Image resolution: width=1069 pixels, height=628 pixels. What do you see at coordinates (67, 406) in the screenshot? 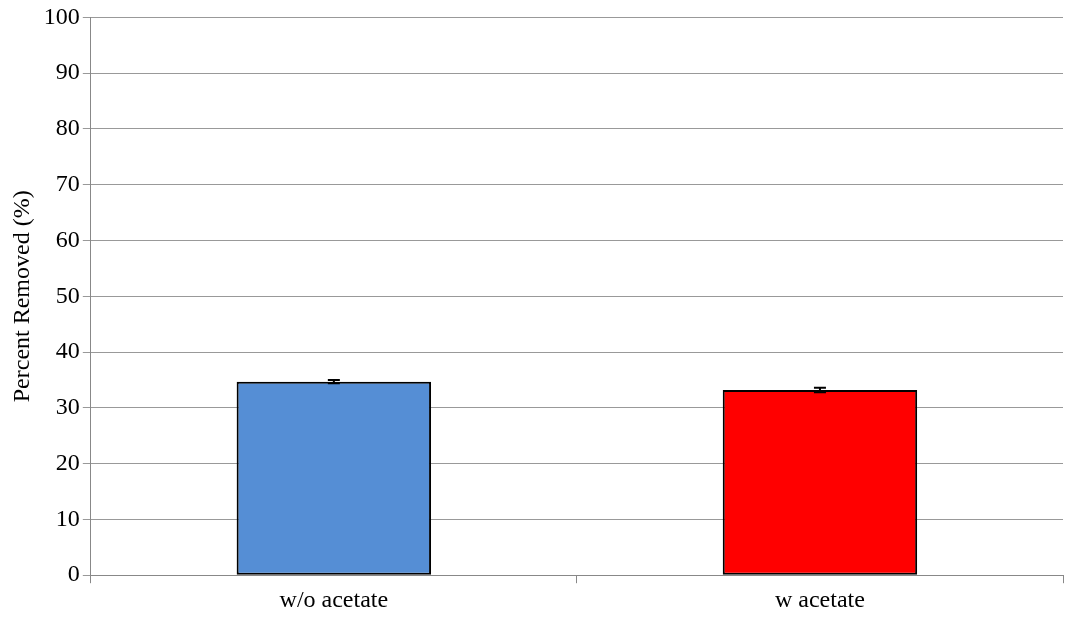
I see `y-tick-label: 30` at bounding box center [67, 406].